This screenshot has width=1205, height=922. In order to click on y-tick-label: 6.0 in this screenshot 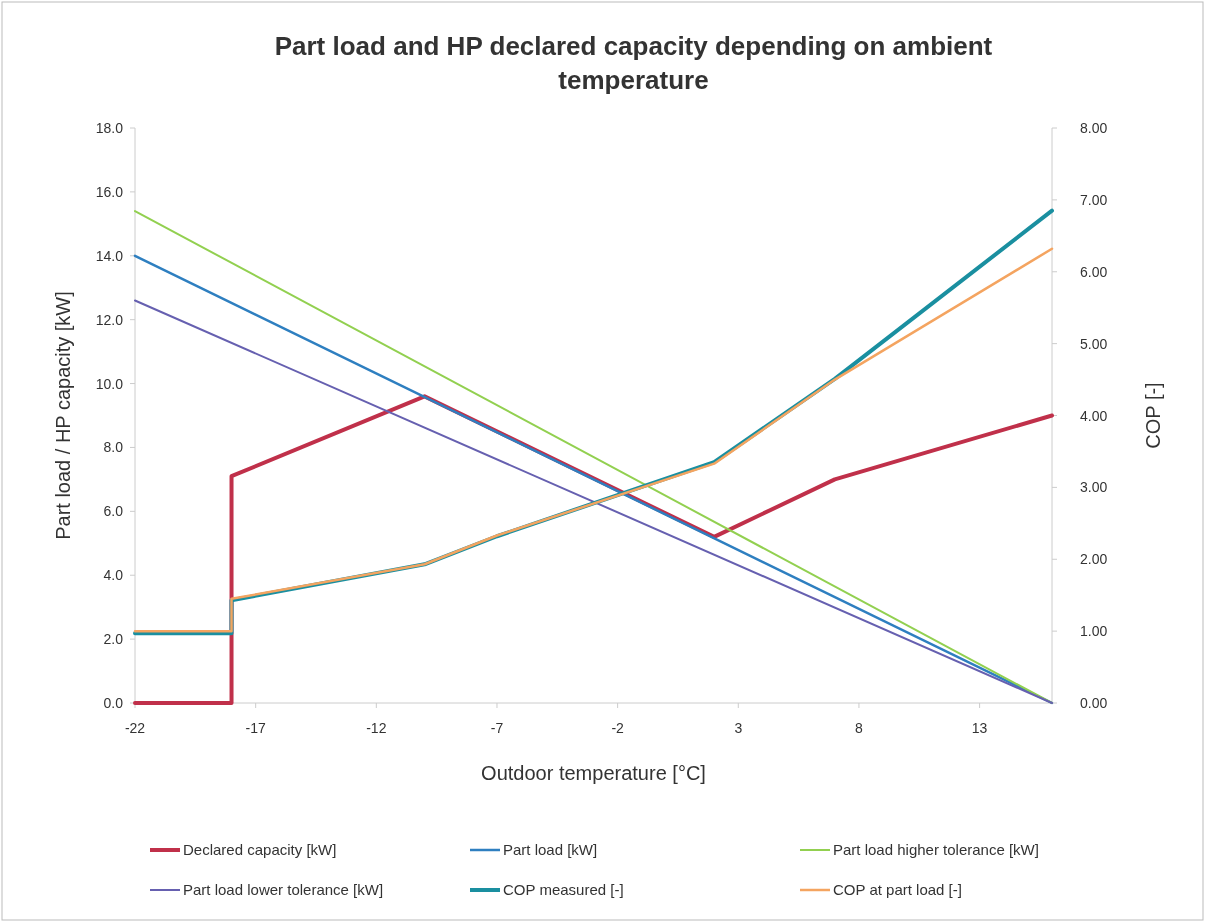, I will do `click(113, 511)`.